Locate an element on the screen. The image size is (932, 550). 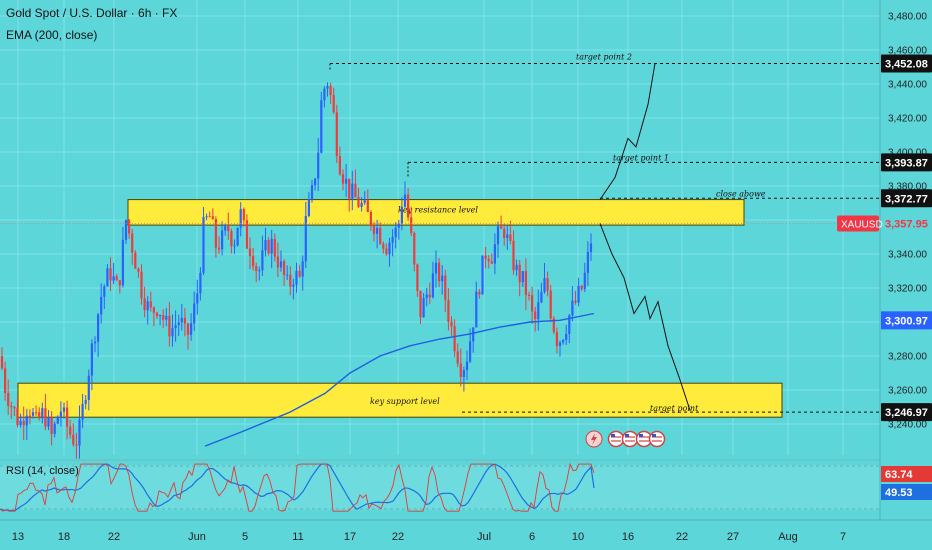
rsi-ma-tag is located at coordinates (906, 492).